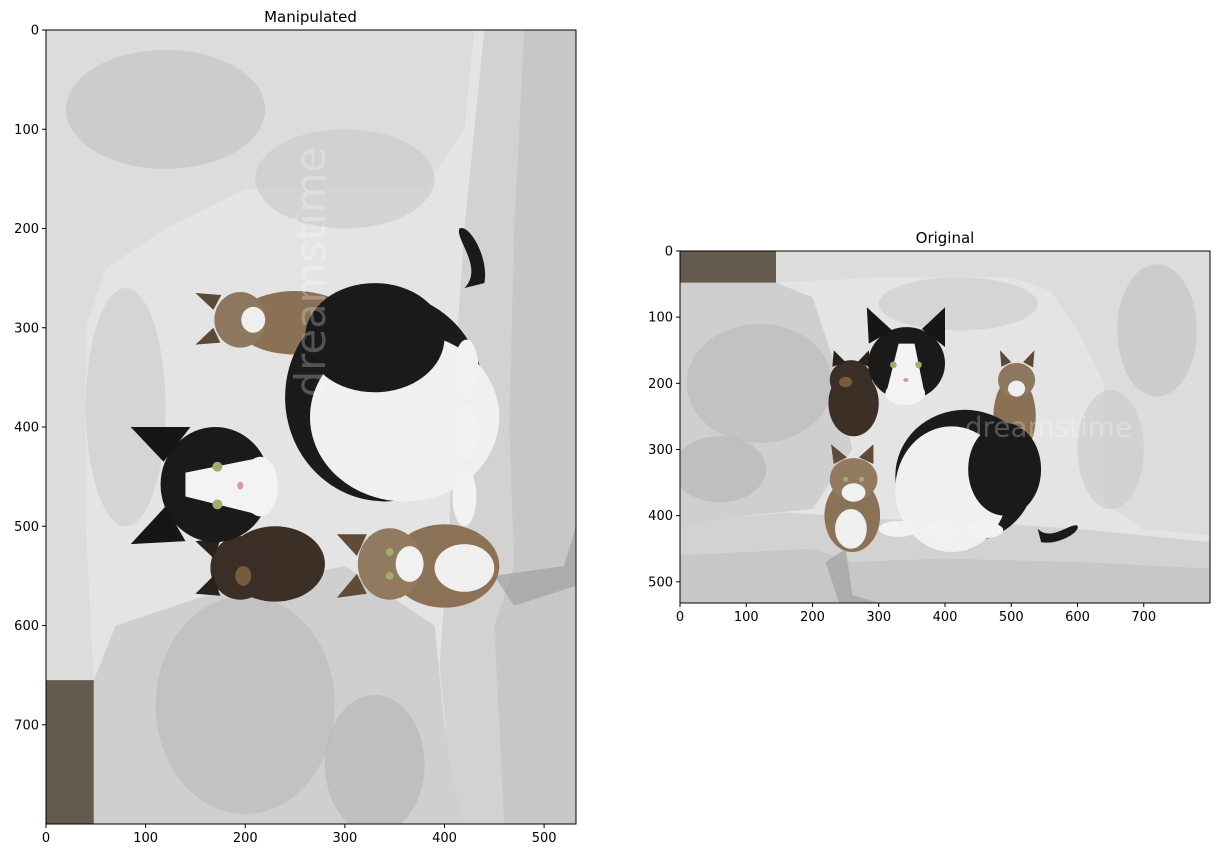  Describe the element at coordinates (26, 428) in the screenshot. I see `manipulated-y-tick-label: 400` at that location.